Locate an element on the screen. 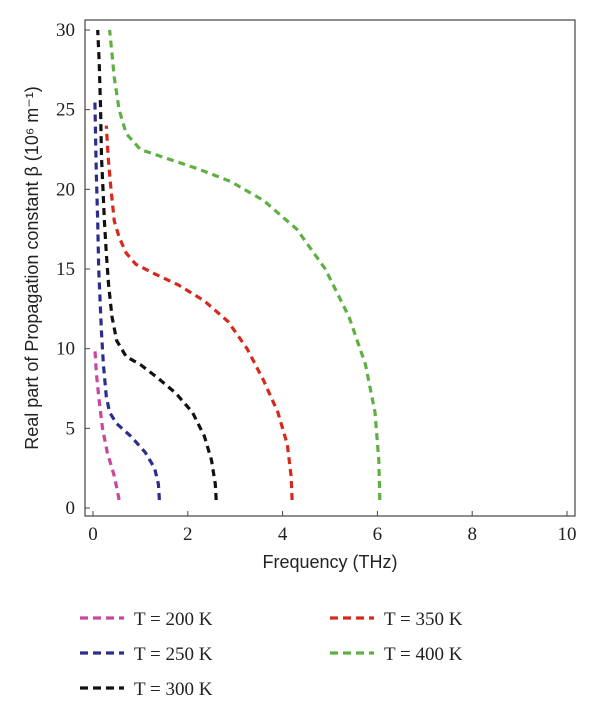 The image size is (600, 716). y-tick-label: 20 is located at coordinates (65, 189).